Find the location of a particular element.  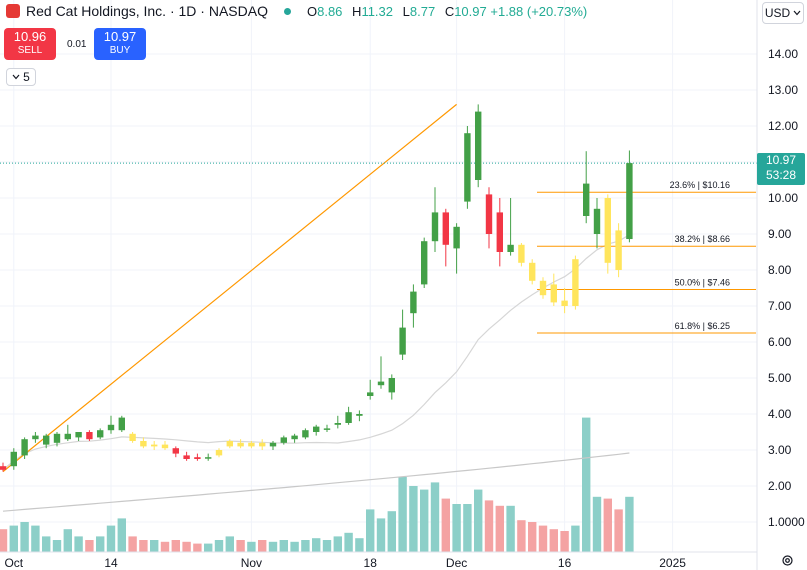

visibility-dot-icon is located at coordinates (287, 11).